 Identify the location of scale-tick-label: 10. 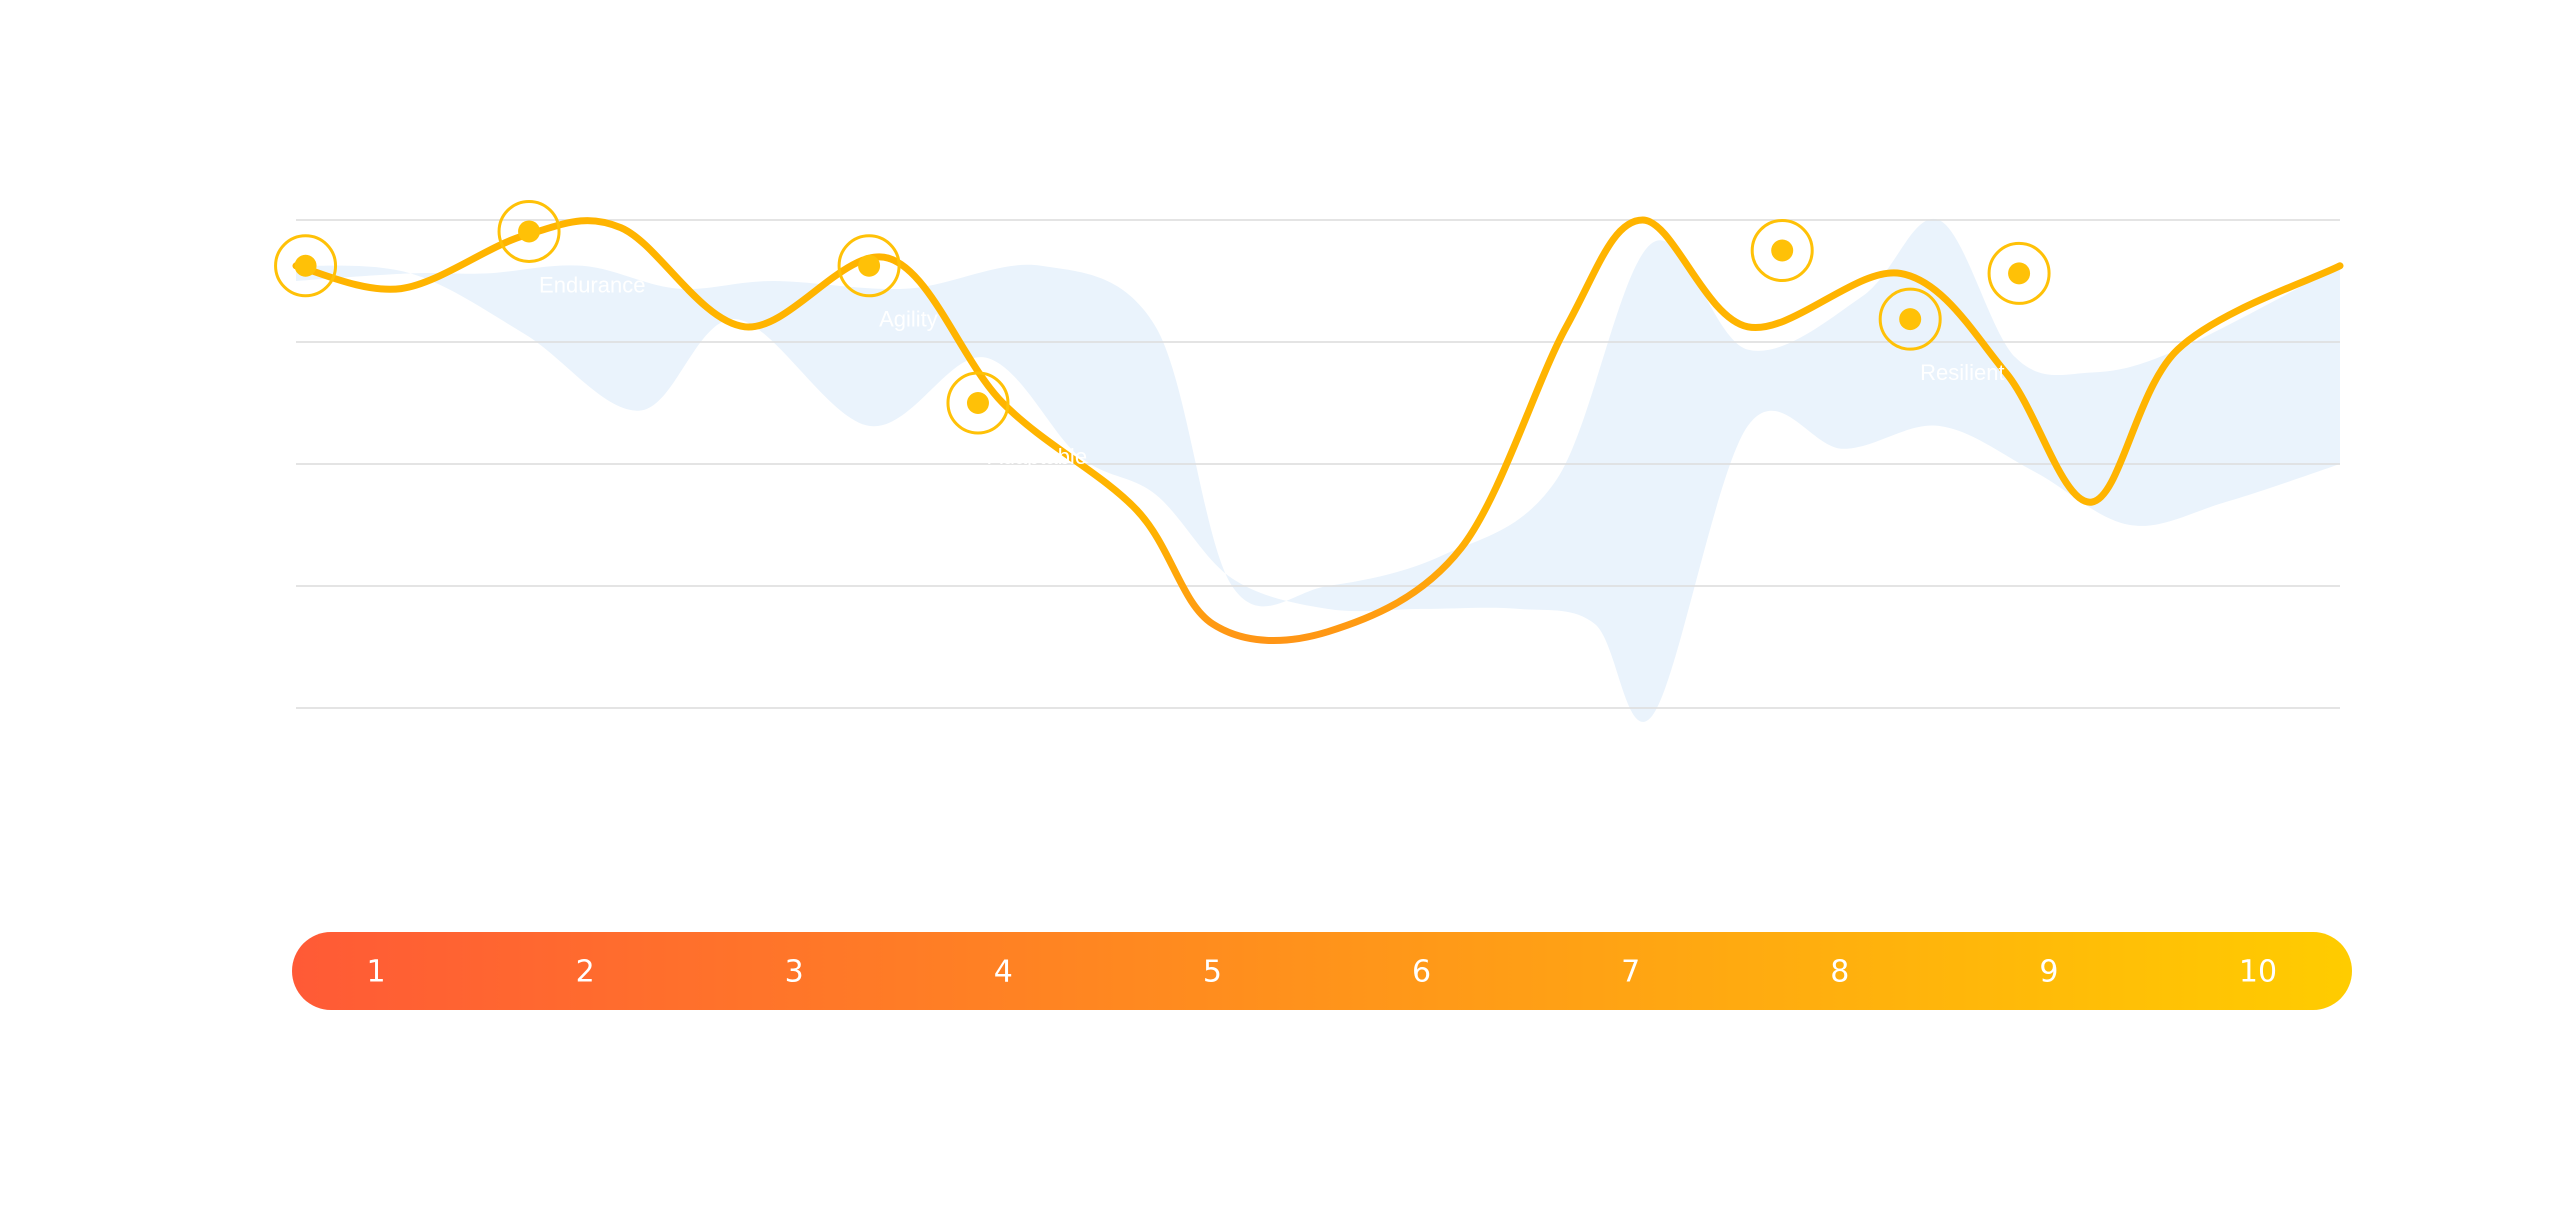
(2258, 972).